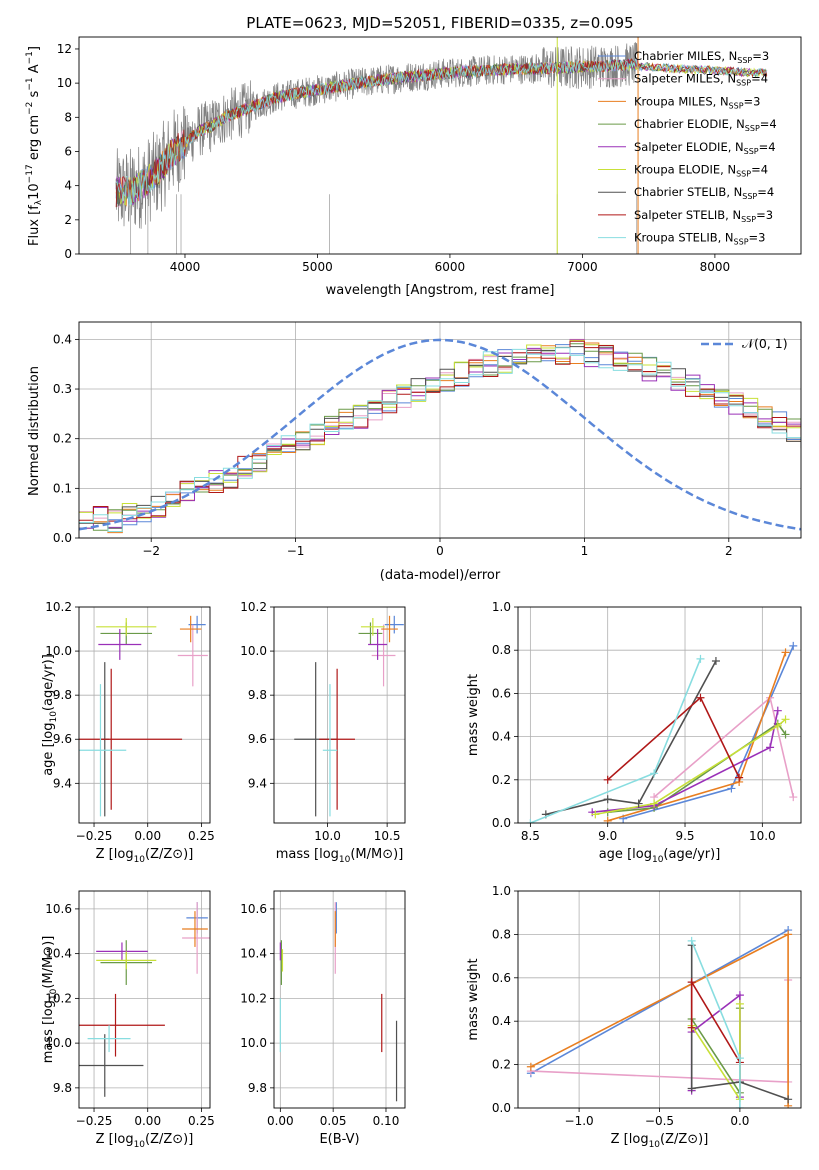 This screenshot has width=819, height=1170. What do you see at coordinates (317, 267) in the screenshot?
I see `x-tick-label: 5000` at bounding box center [317, 267].